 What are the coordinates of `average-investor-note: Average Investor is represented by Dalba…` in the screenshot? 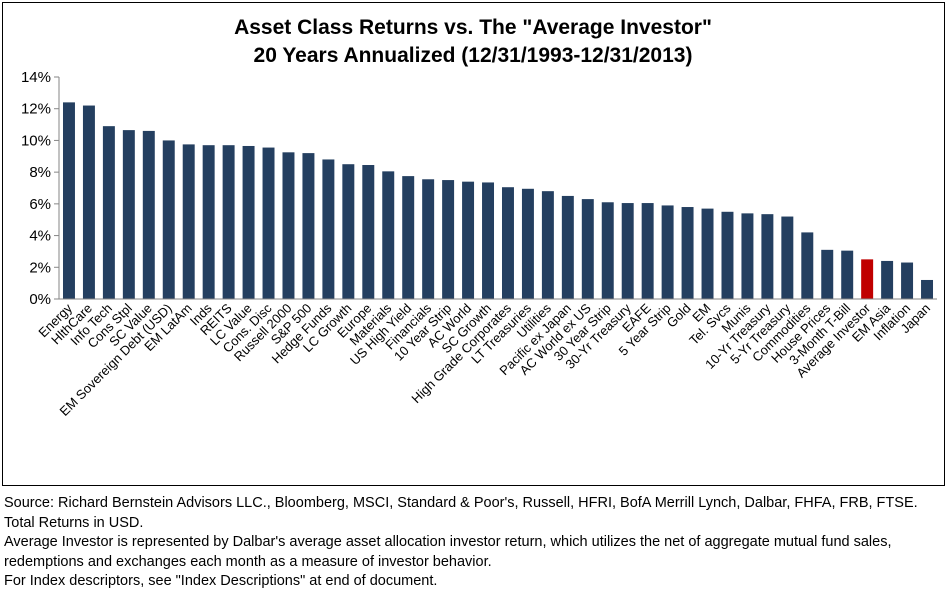 It's located at (448, 552).